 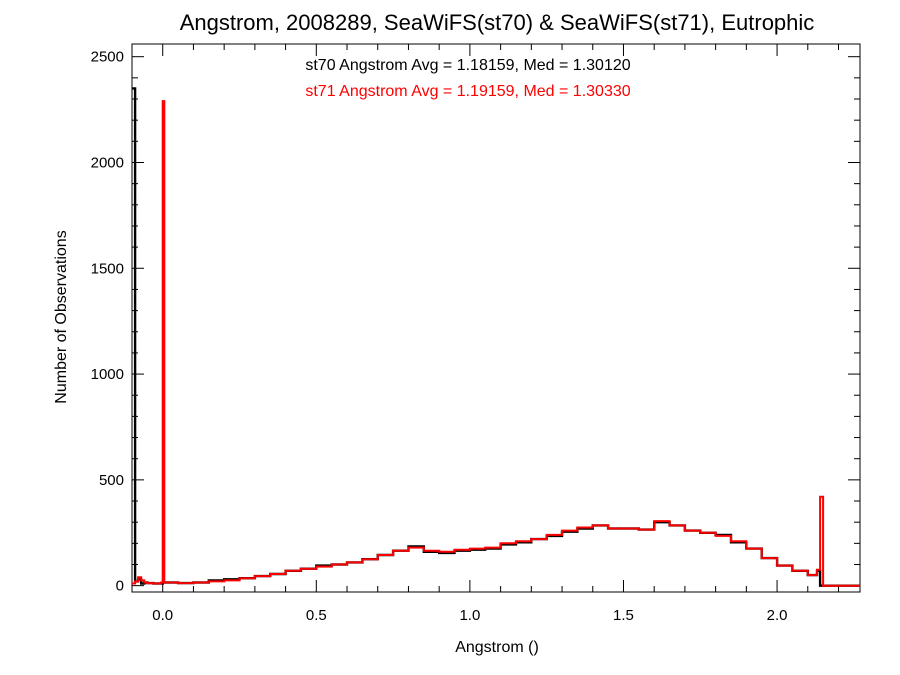 What do you see at coordinates (107, 57) in the screenshot?
I see `y-tick-label: 2500` at bounding box center [107, 57].